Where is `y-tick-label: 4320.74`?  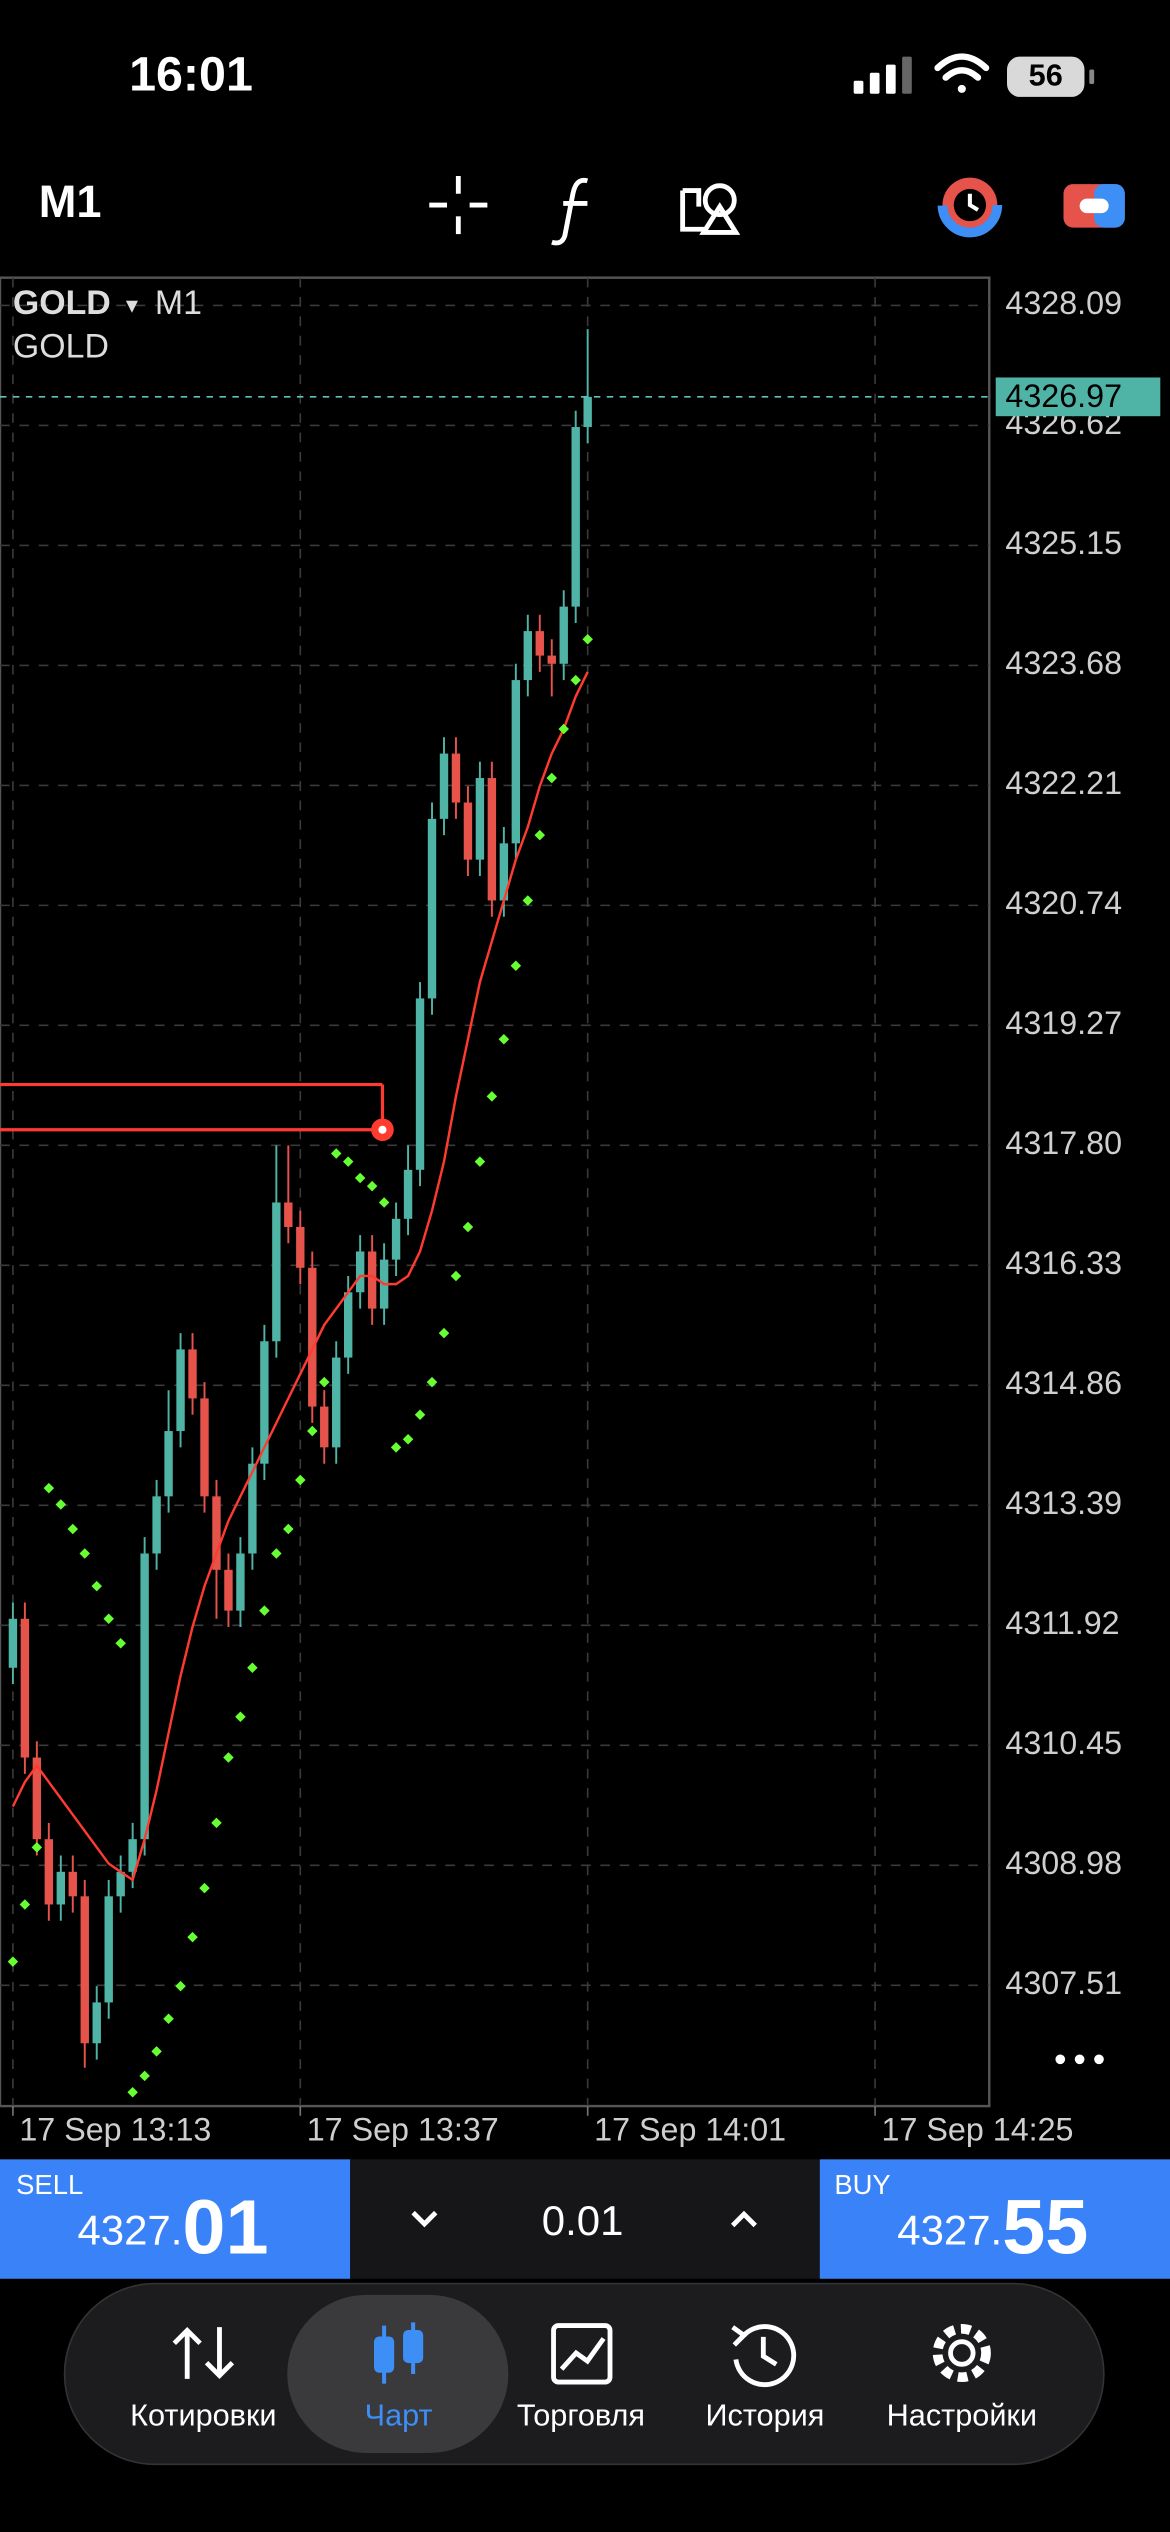 y-tick-label: 4320.74 is located at coordinates (1063, 903).